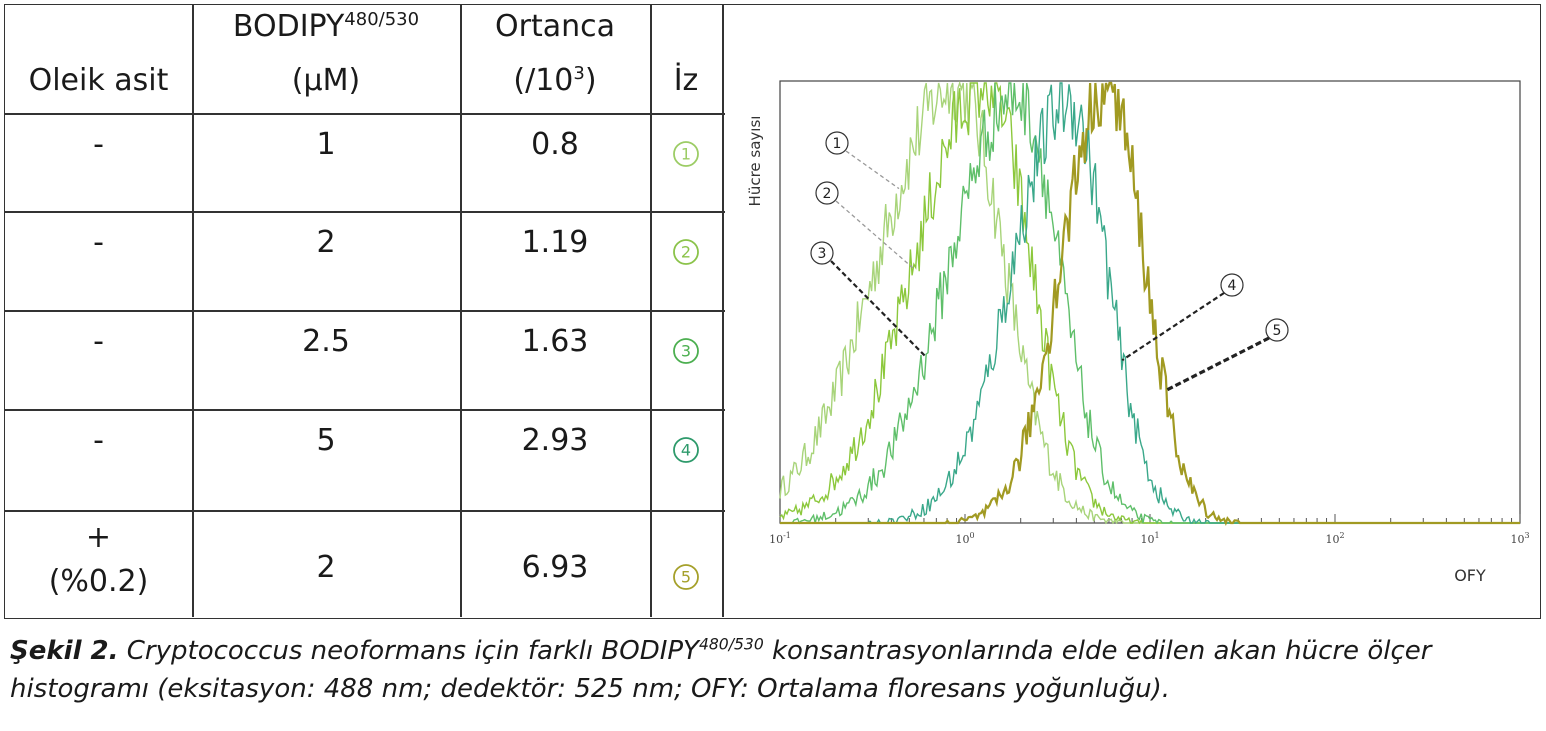 The width and height of the screenshot is (1546, 731). I want to click on header-bodipy: BODIPY480/530, so click(326, 27).